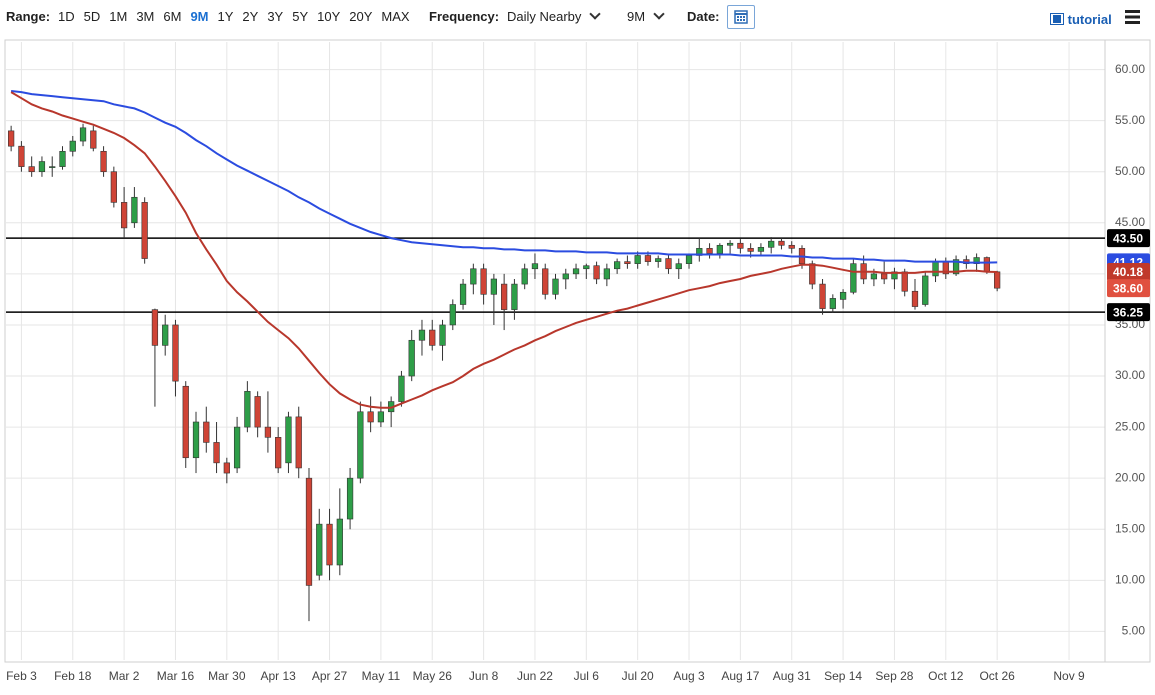  What do you see at coordinates (1089, 19) in the screenshot?
I see `tutorial-text: tutorial` at bounding box center [1089, 19].